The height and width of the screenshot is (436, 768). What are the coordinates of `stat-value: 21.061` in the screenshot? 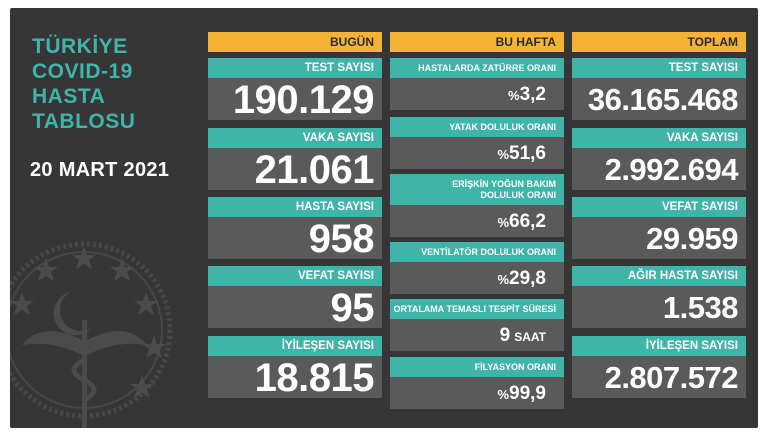 It's located at (295, 170).